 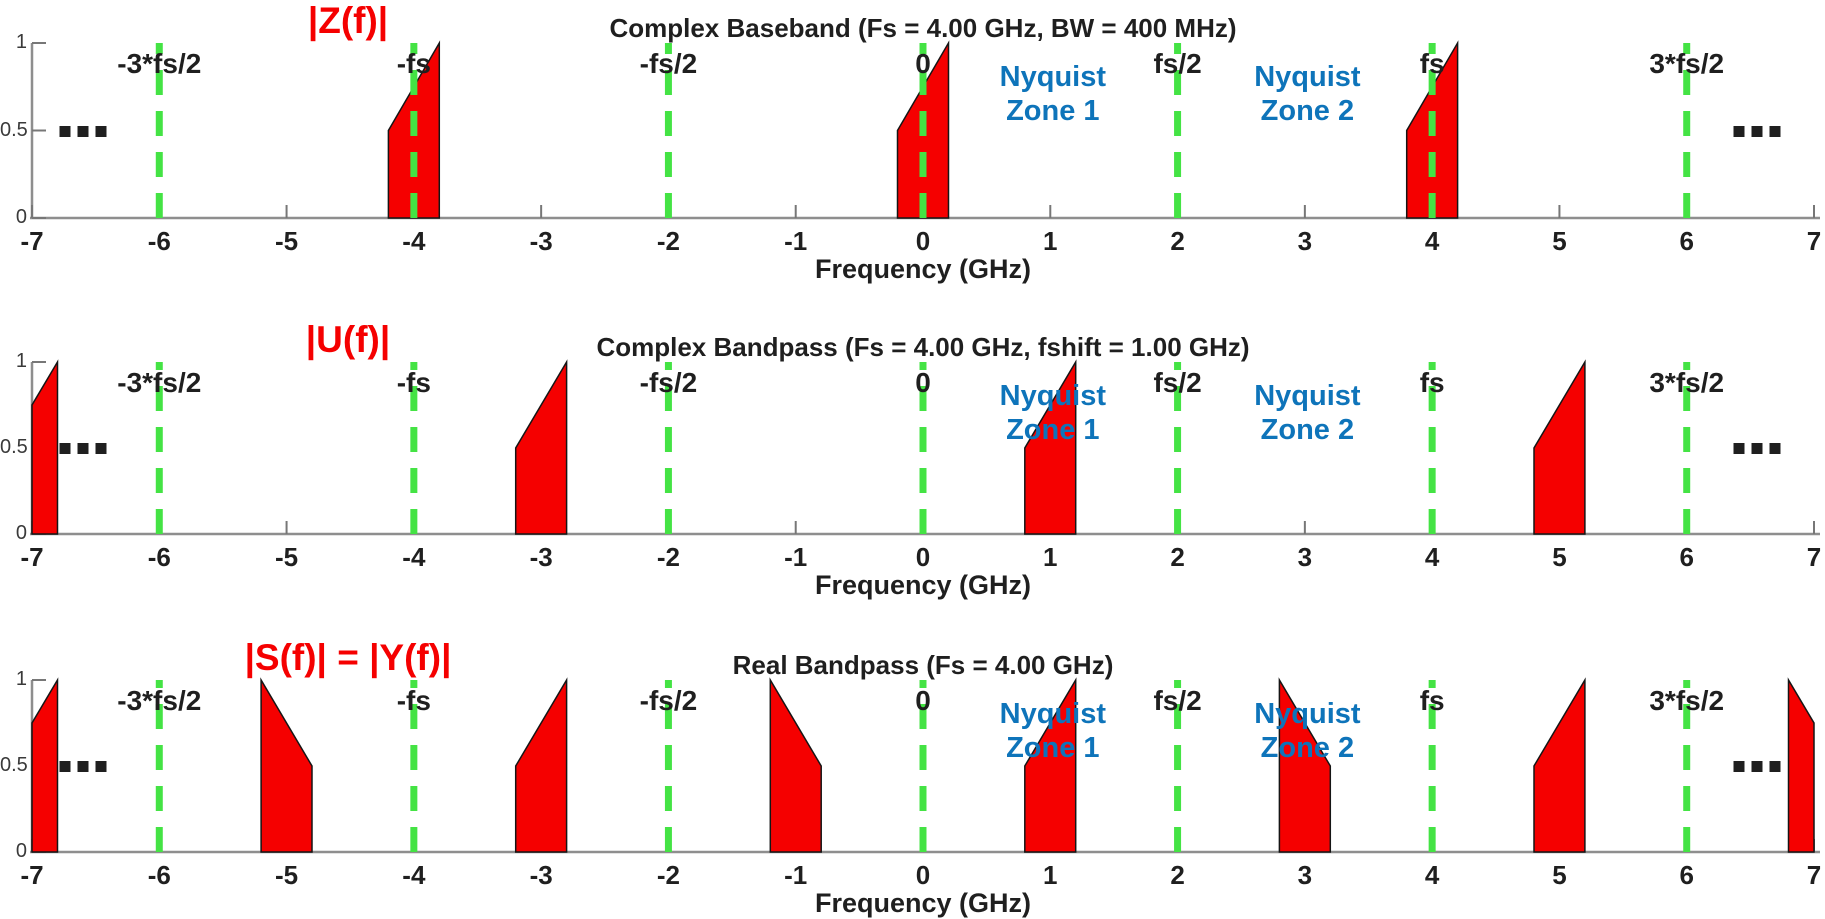 What do you see at coordinates (159, 382) in the screenshot?
I see `plot2-freq-label: -3*fs/2` at bounding box center [159, 382].